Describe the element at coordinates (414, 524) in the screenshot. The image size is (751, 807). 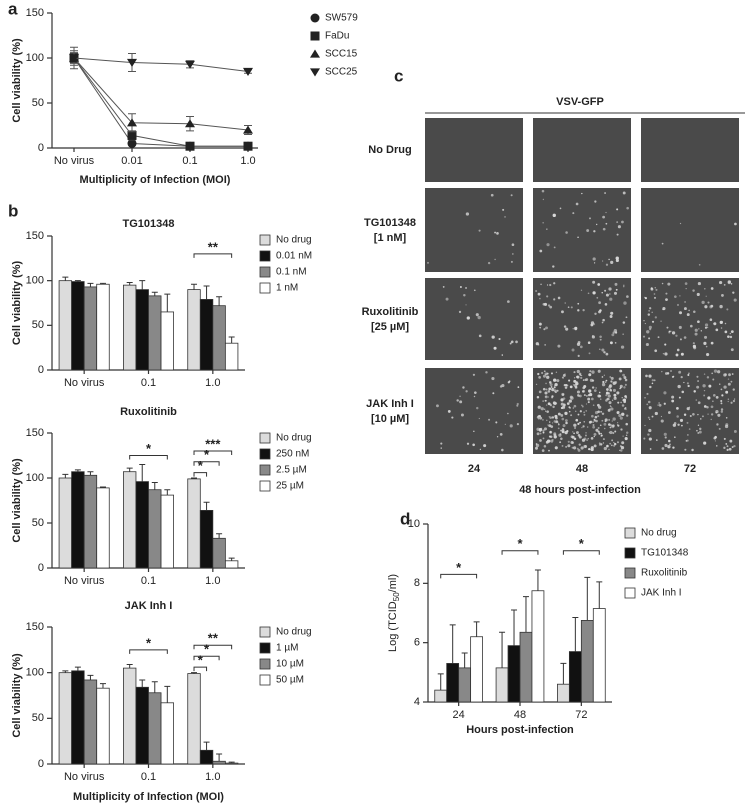
I see `y-tick-label: 10` at that location.